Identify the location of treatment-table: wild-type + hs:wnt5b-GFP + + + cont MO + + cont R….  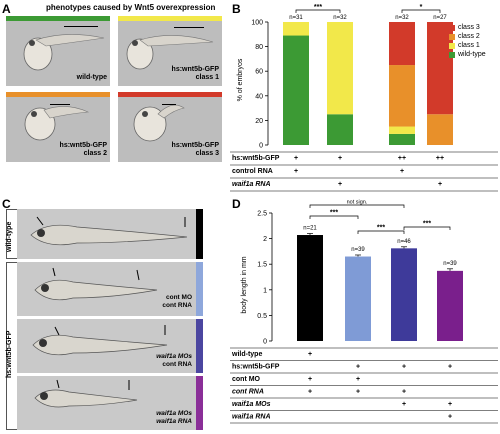
(364, 385).